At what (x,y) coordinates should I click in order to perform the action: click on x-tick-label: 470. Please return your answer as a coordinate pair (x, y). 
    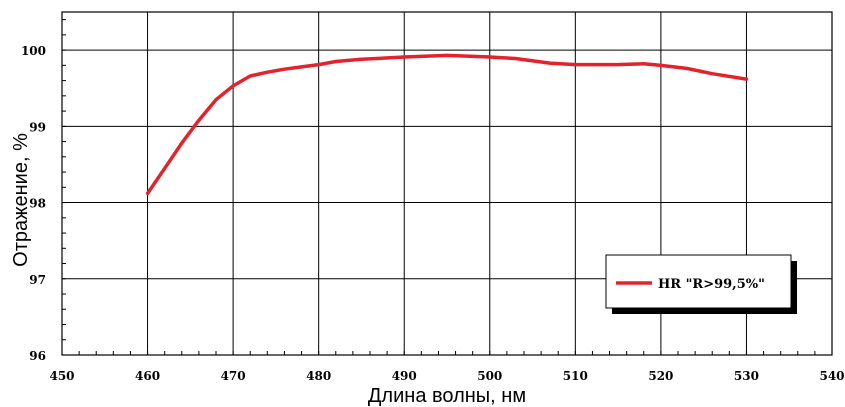
    Looking at the image, I should click on (233, 376).